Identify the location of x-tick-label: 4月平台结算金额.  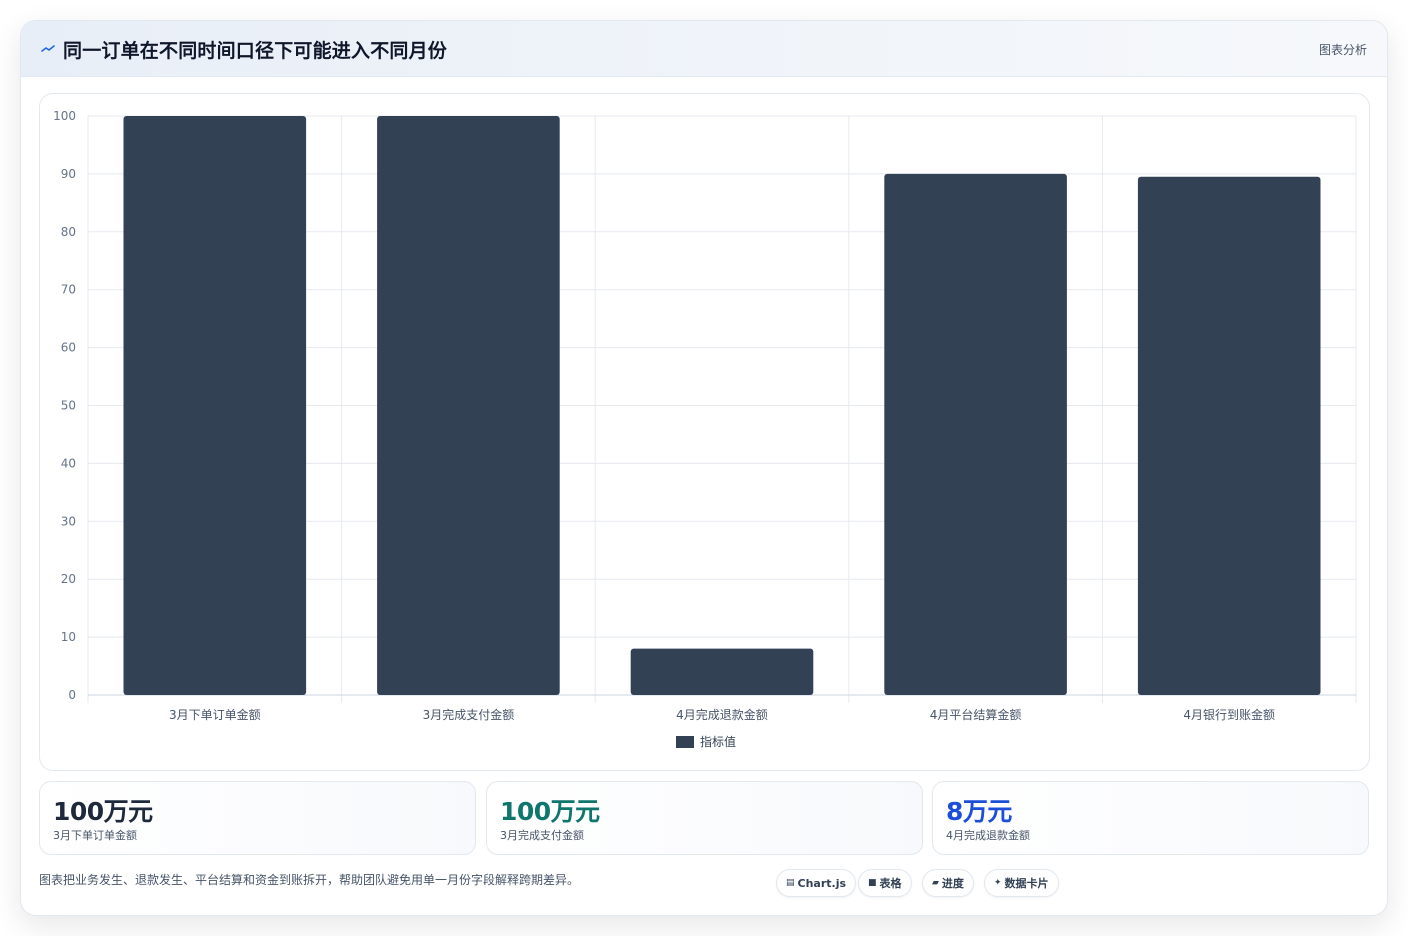
(976, 714).